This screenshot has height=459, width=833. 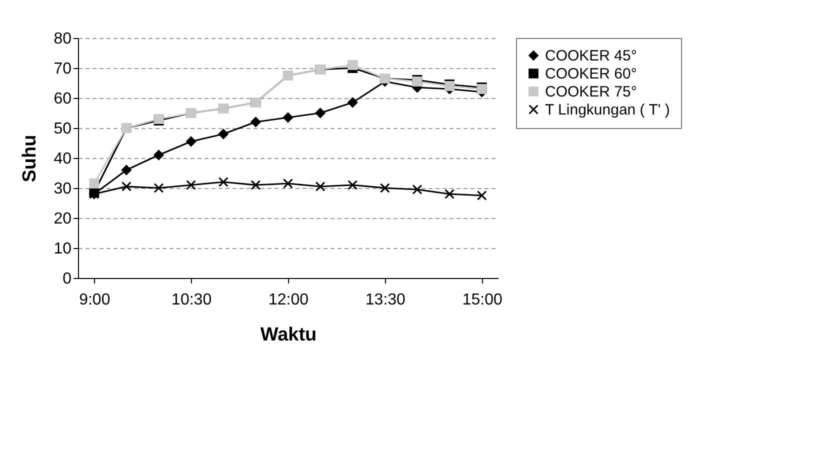 What do you see at coordinates (63, 69) in the screenshot?
I see `y-tick-label: 70` at bounding box center [63, 69].